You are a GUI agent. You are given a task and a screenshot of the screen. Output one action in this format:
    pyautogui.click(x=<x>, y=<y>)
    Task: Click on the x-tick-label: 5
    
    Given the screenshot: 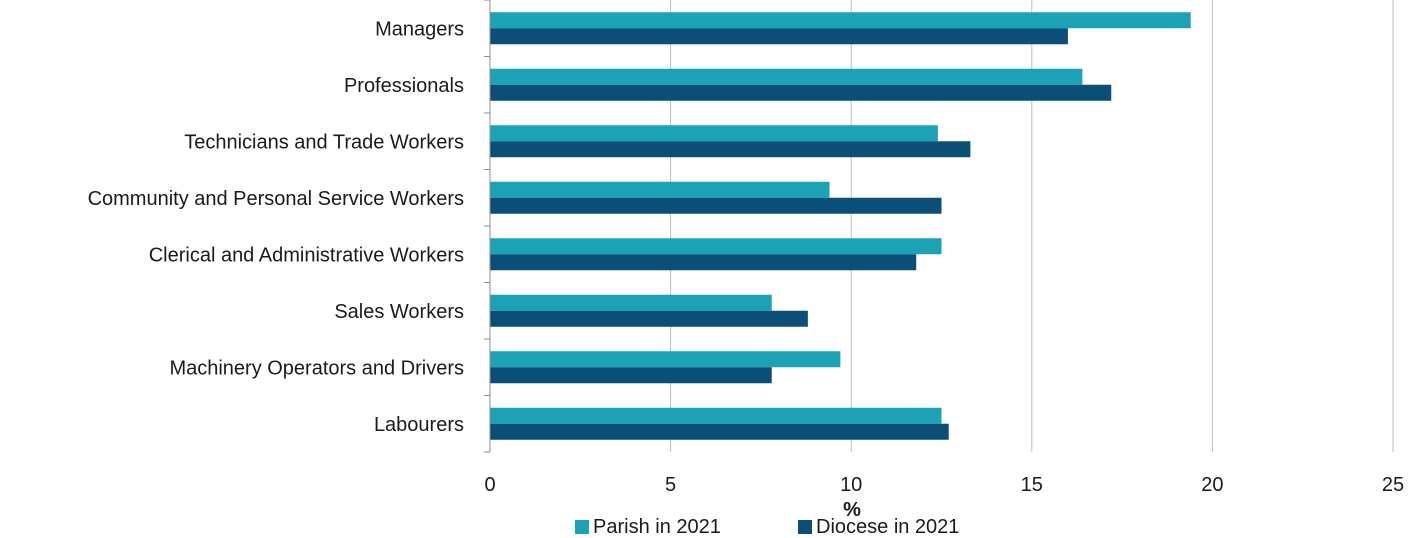 What is the action you would take?
    pyautogui.click(x=670, y=485)
    